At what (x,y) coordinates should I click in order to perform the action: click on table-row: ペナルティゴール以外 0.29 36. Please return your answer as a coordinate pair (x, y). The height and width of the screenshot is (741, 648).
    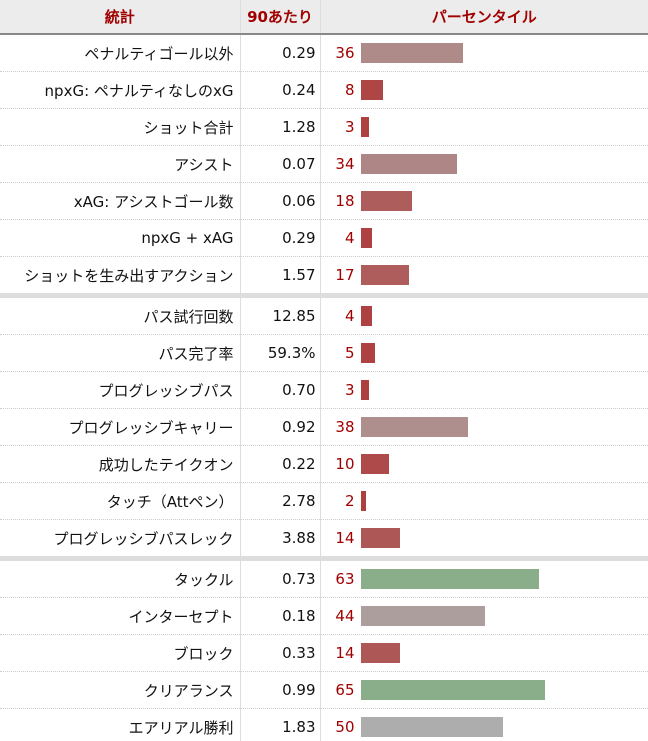
    Looking at the image, I should click on (324, 53).